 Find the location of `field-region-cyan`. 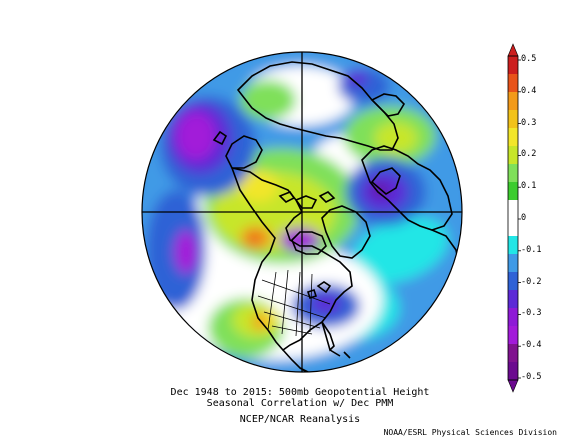

field-region-cyan is located at coordinates (400, 250).